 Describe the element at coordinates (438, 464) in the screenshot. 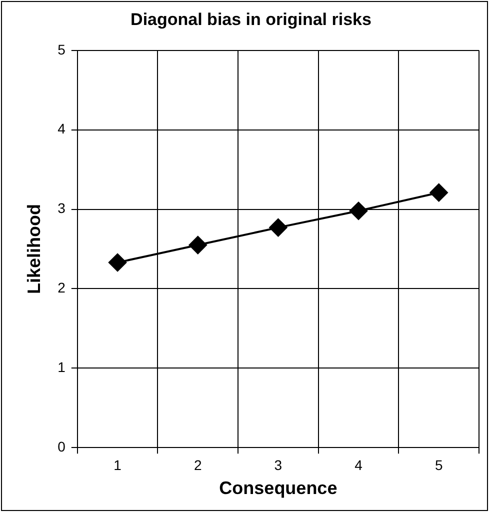

I see `x-tick-label: 5` at that location.